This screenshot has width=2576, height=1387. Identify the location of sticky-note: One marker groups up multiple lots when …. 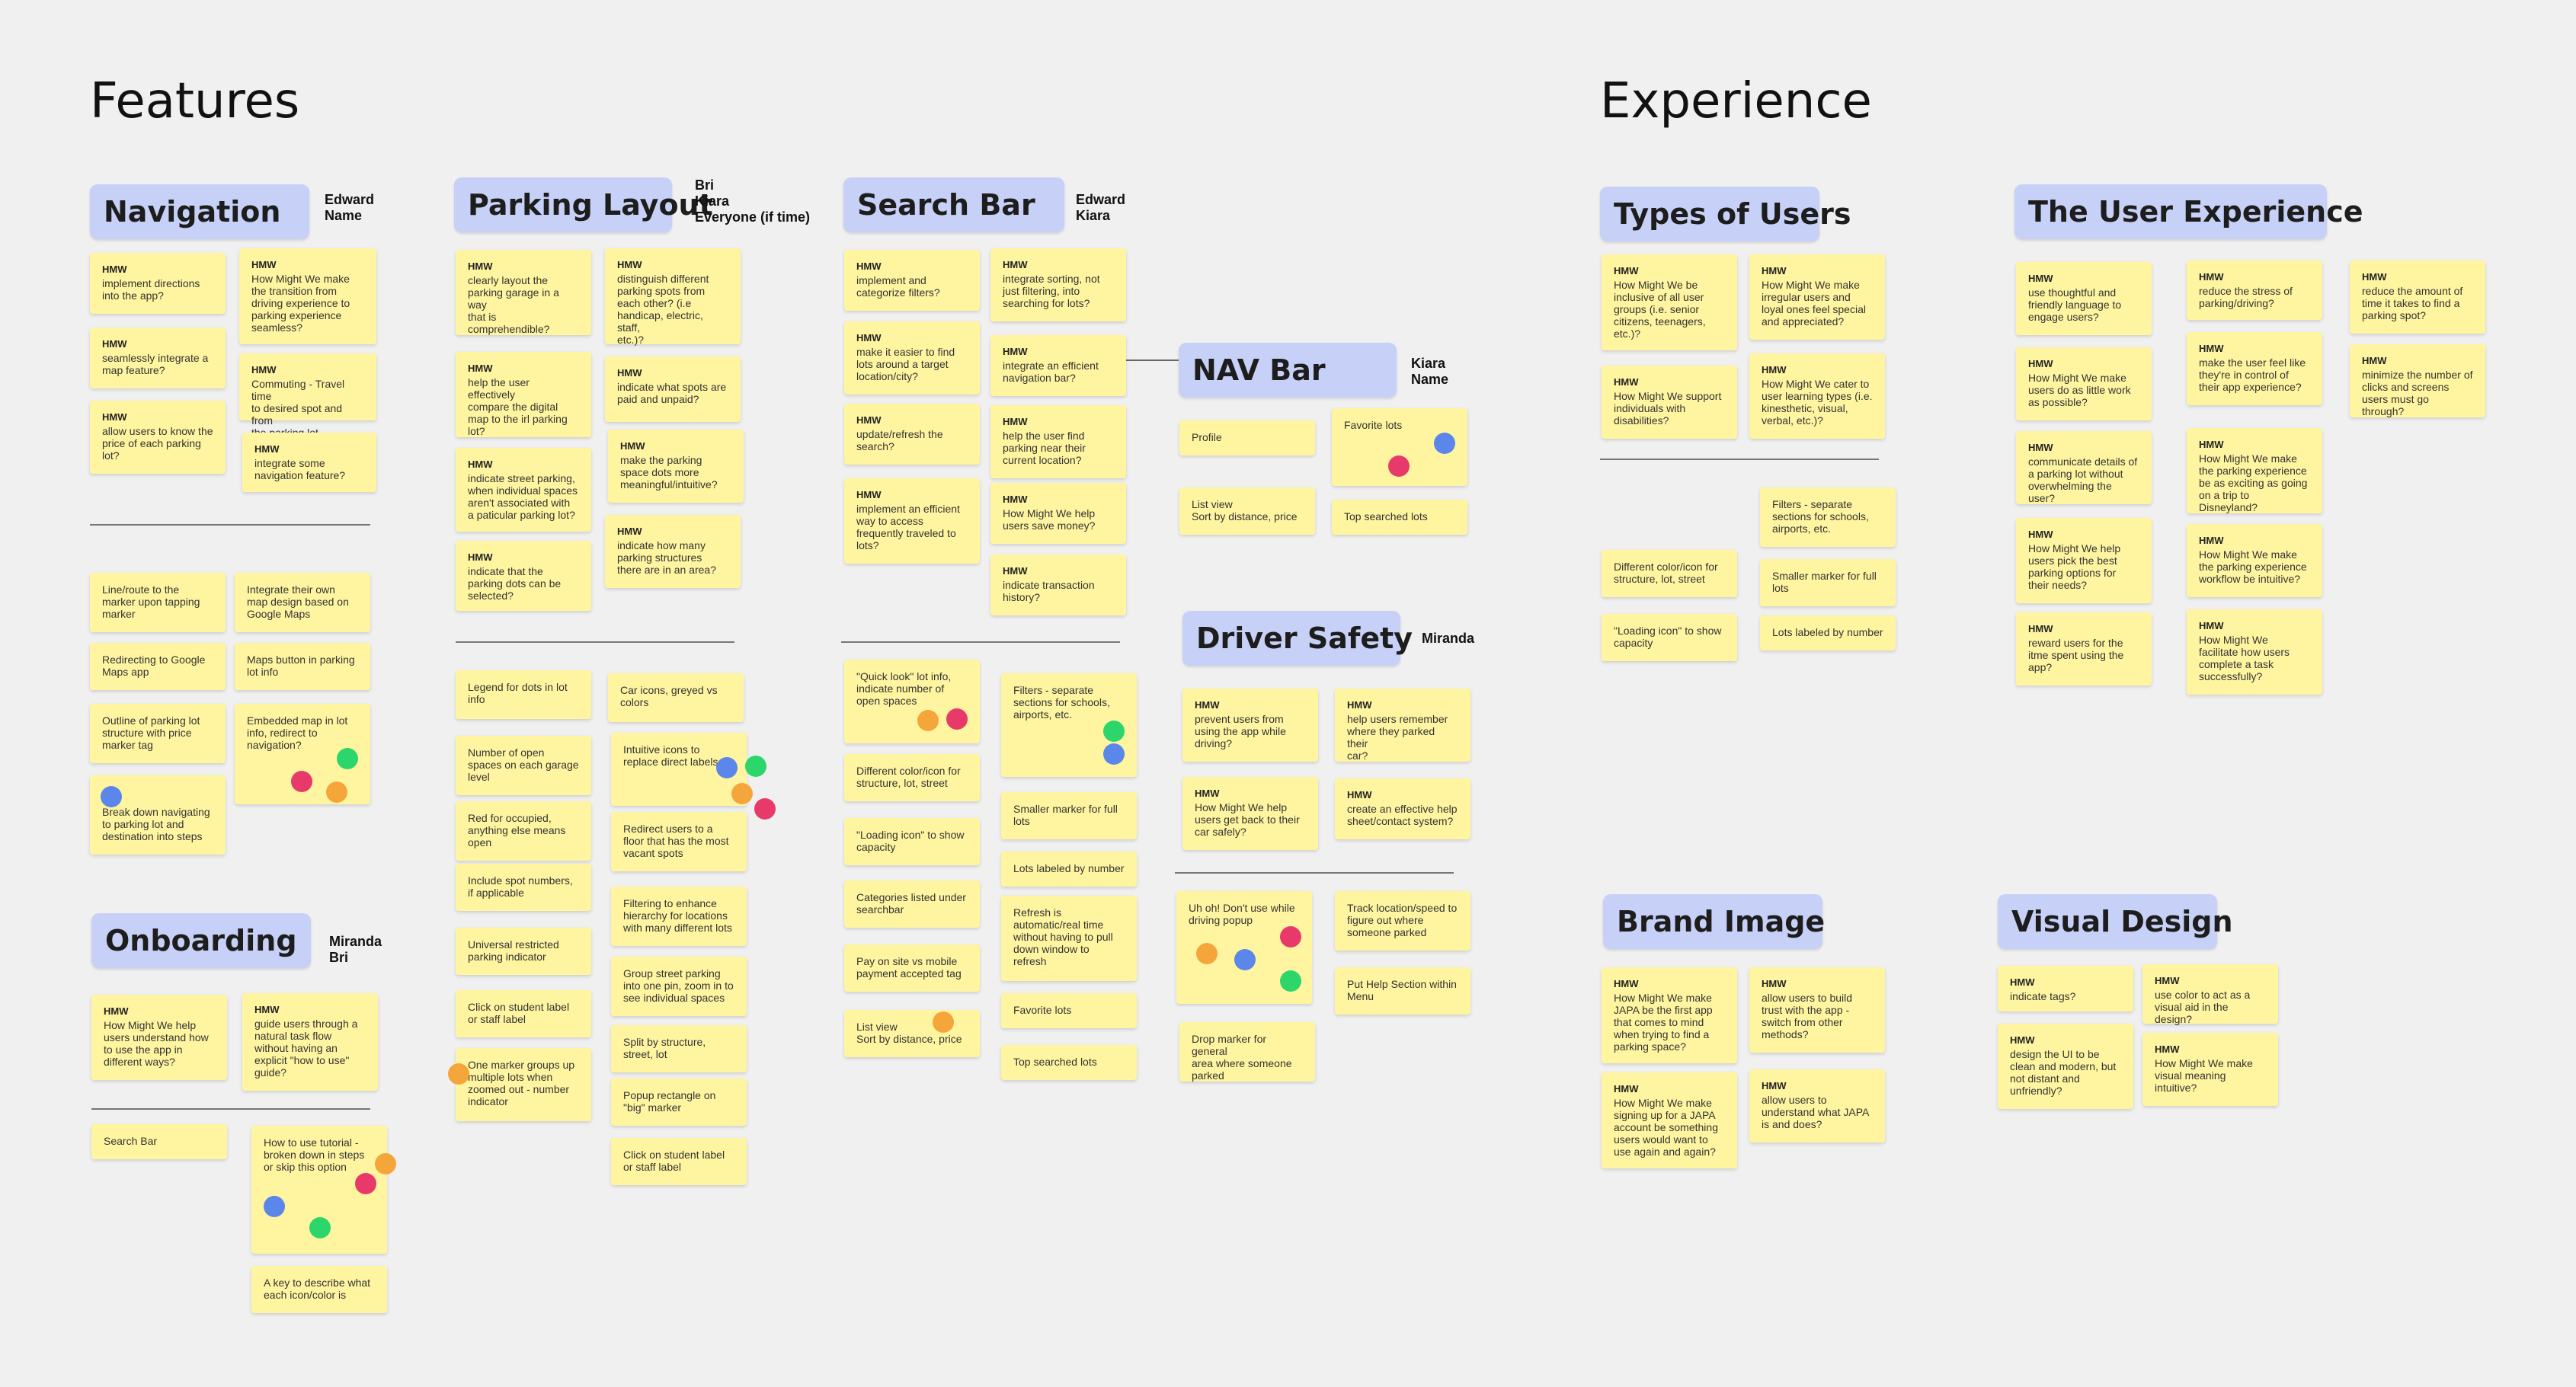
(523, 1085).